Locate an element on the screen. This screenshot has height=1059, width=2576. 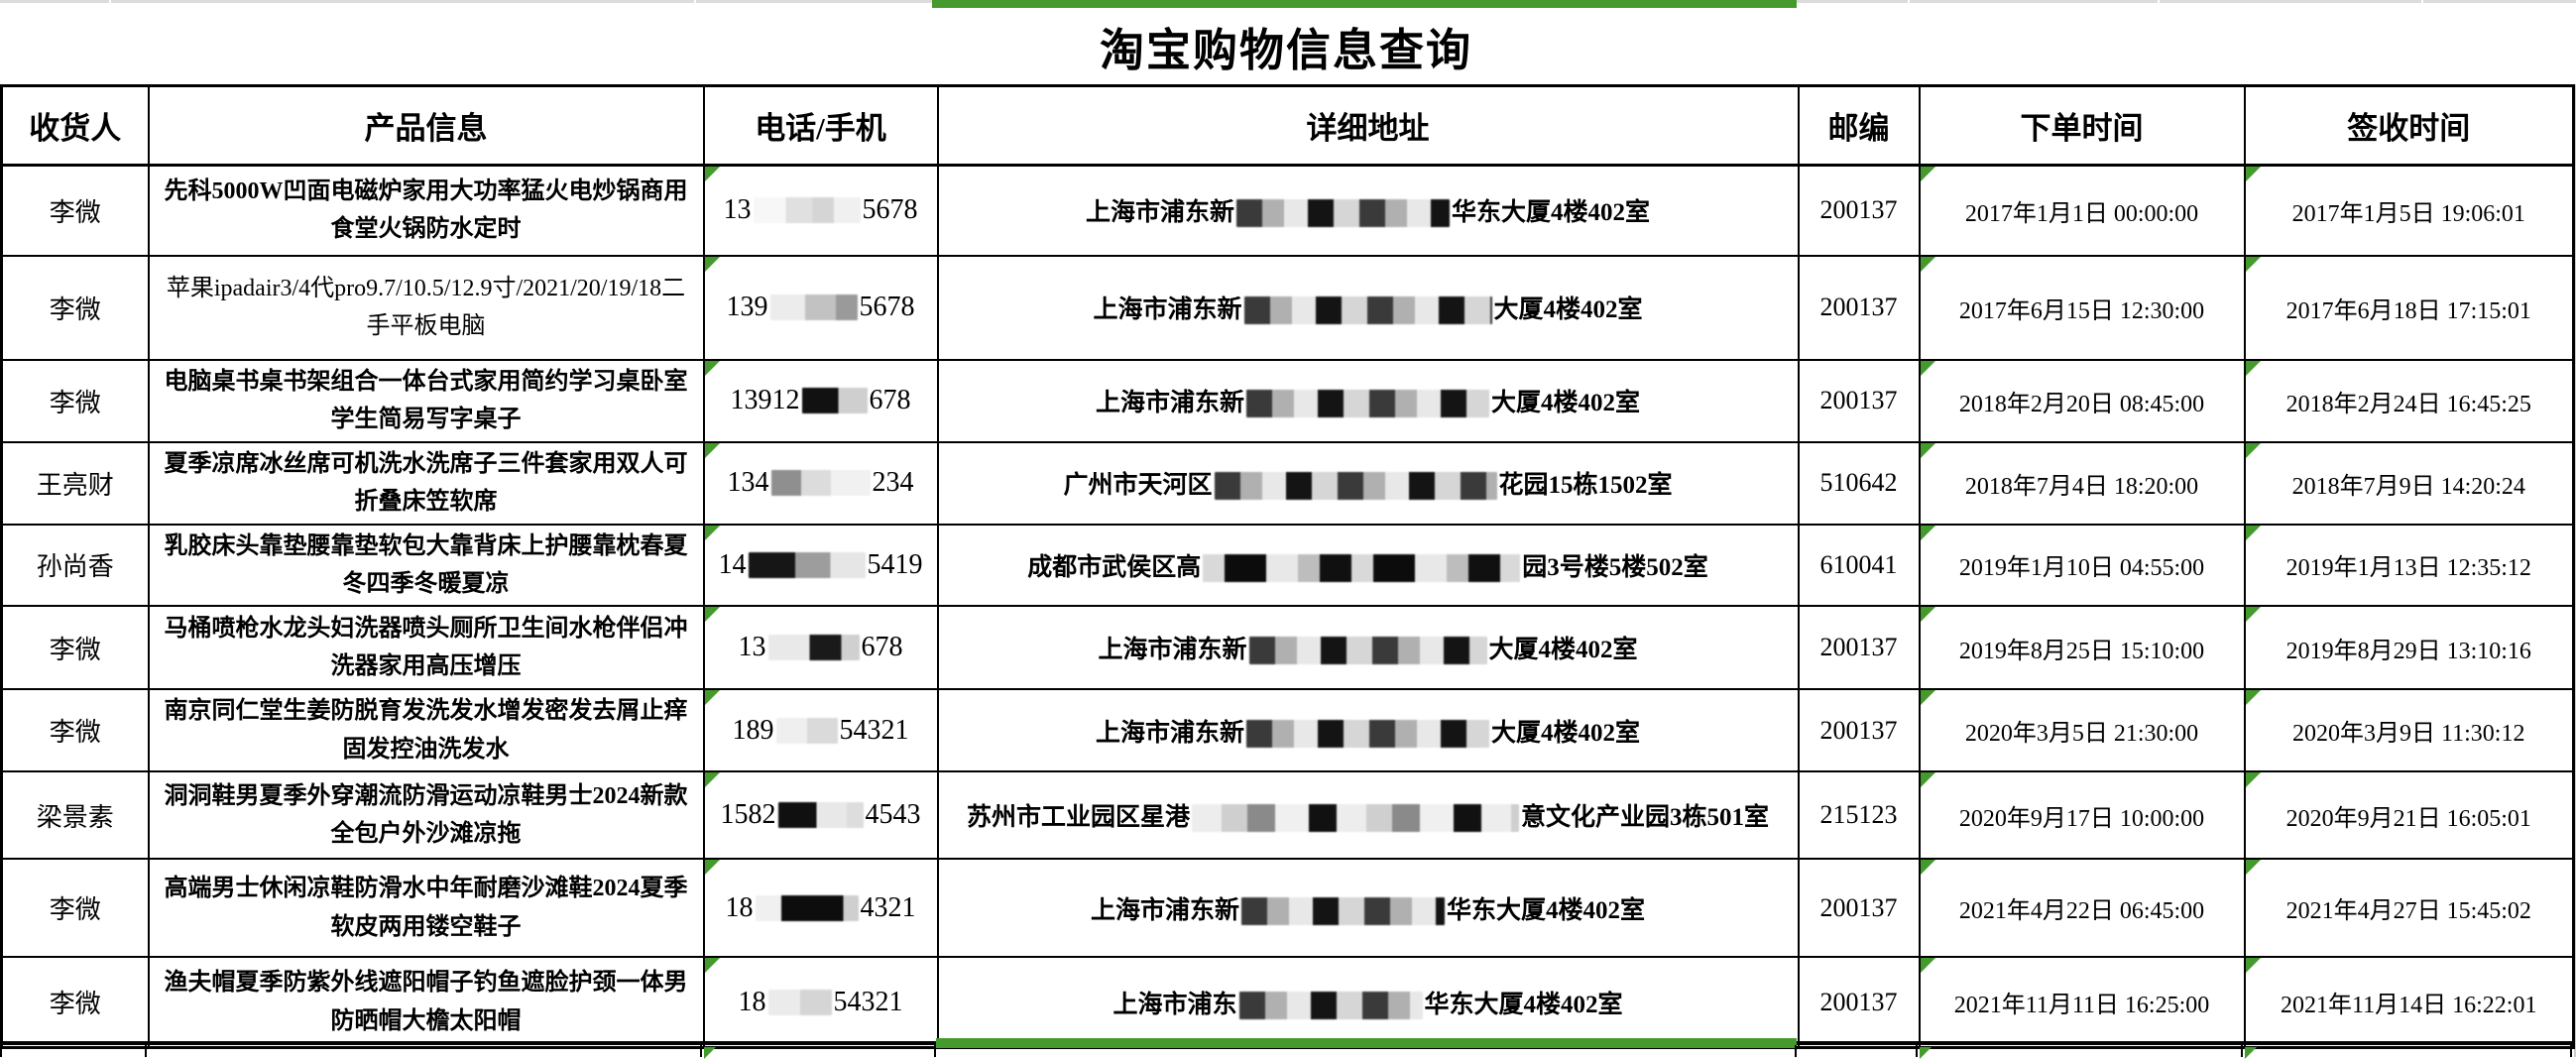
col-header-phone: 电话/手机 is located at coordinates (820, 126).